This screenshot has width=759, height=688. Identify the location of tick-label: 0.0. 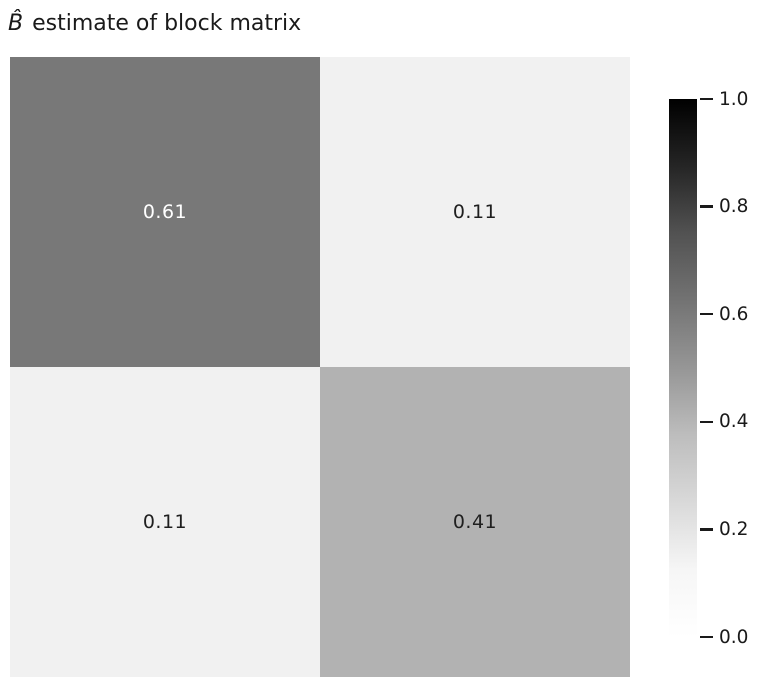
(734, 637).